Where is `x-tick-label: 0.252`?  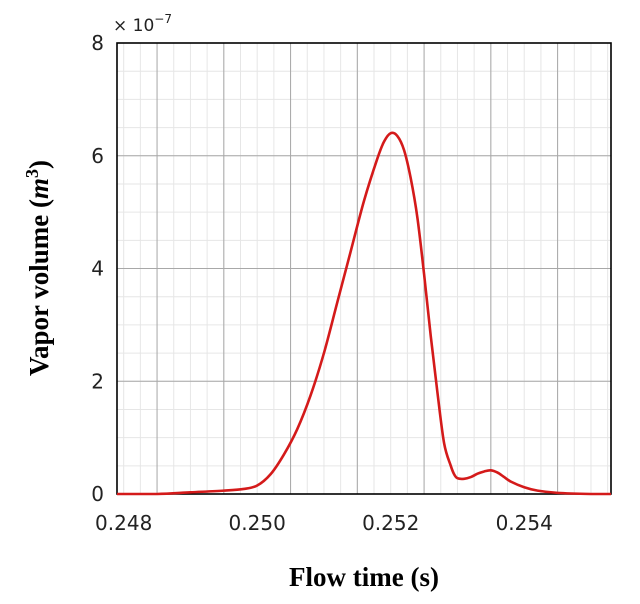
x-tick-label: 0.252 is located at coordinates (390, 523).